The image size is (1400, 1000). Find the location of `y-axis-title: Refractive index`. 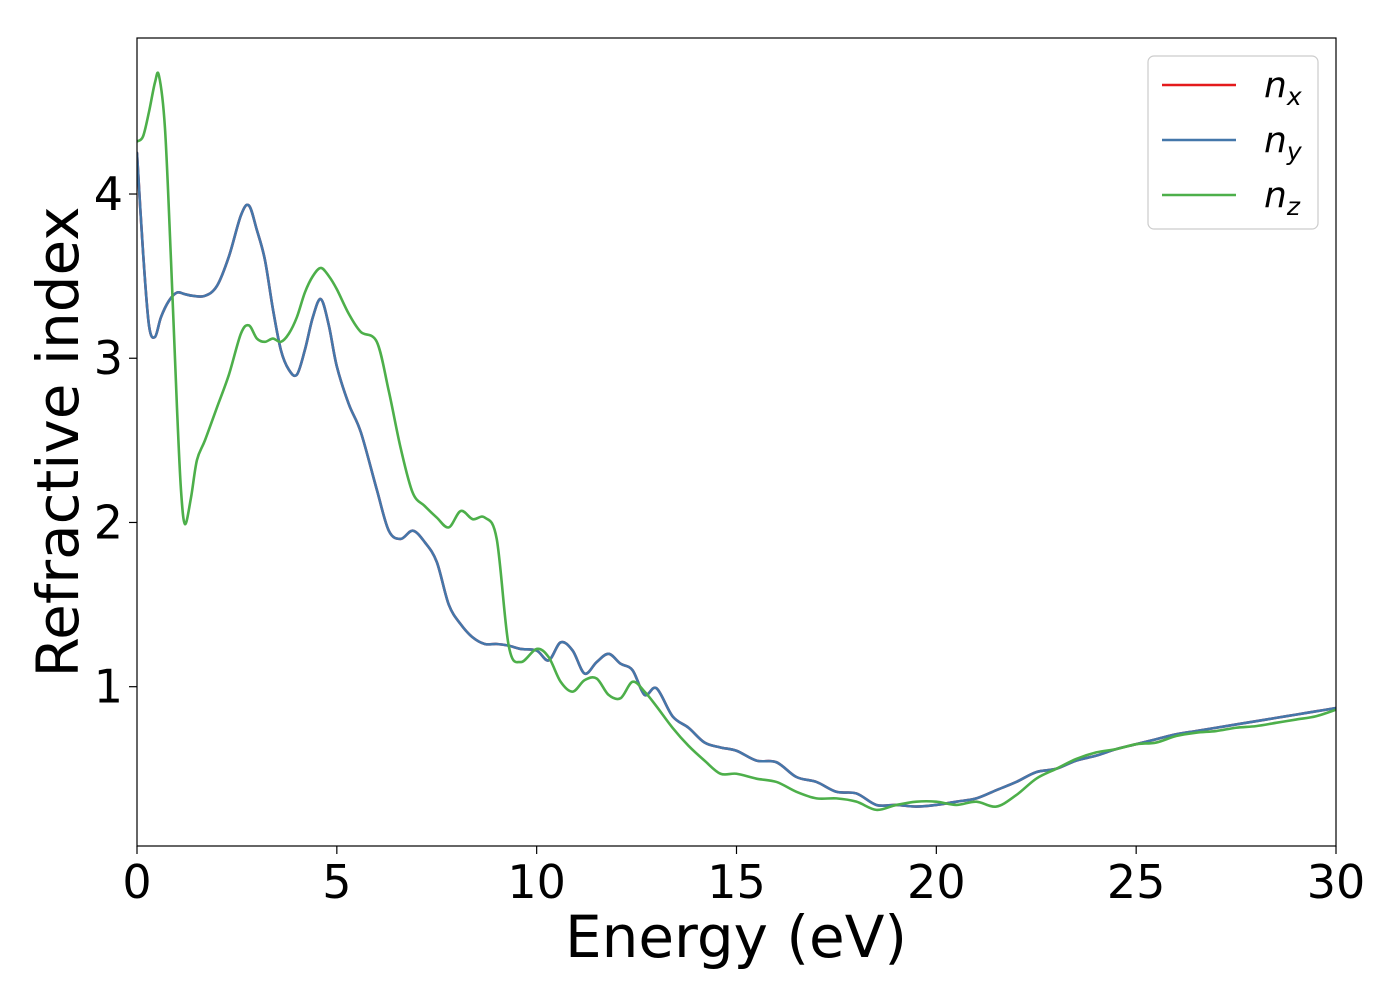

y-axis-title: Refractive index is located at coordinates (58, 441).